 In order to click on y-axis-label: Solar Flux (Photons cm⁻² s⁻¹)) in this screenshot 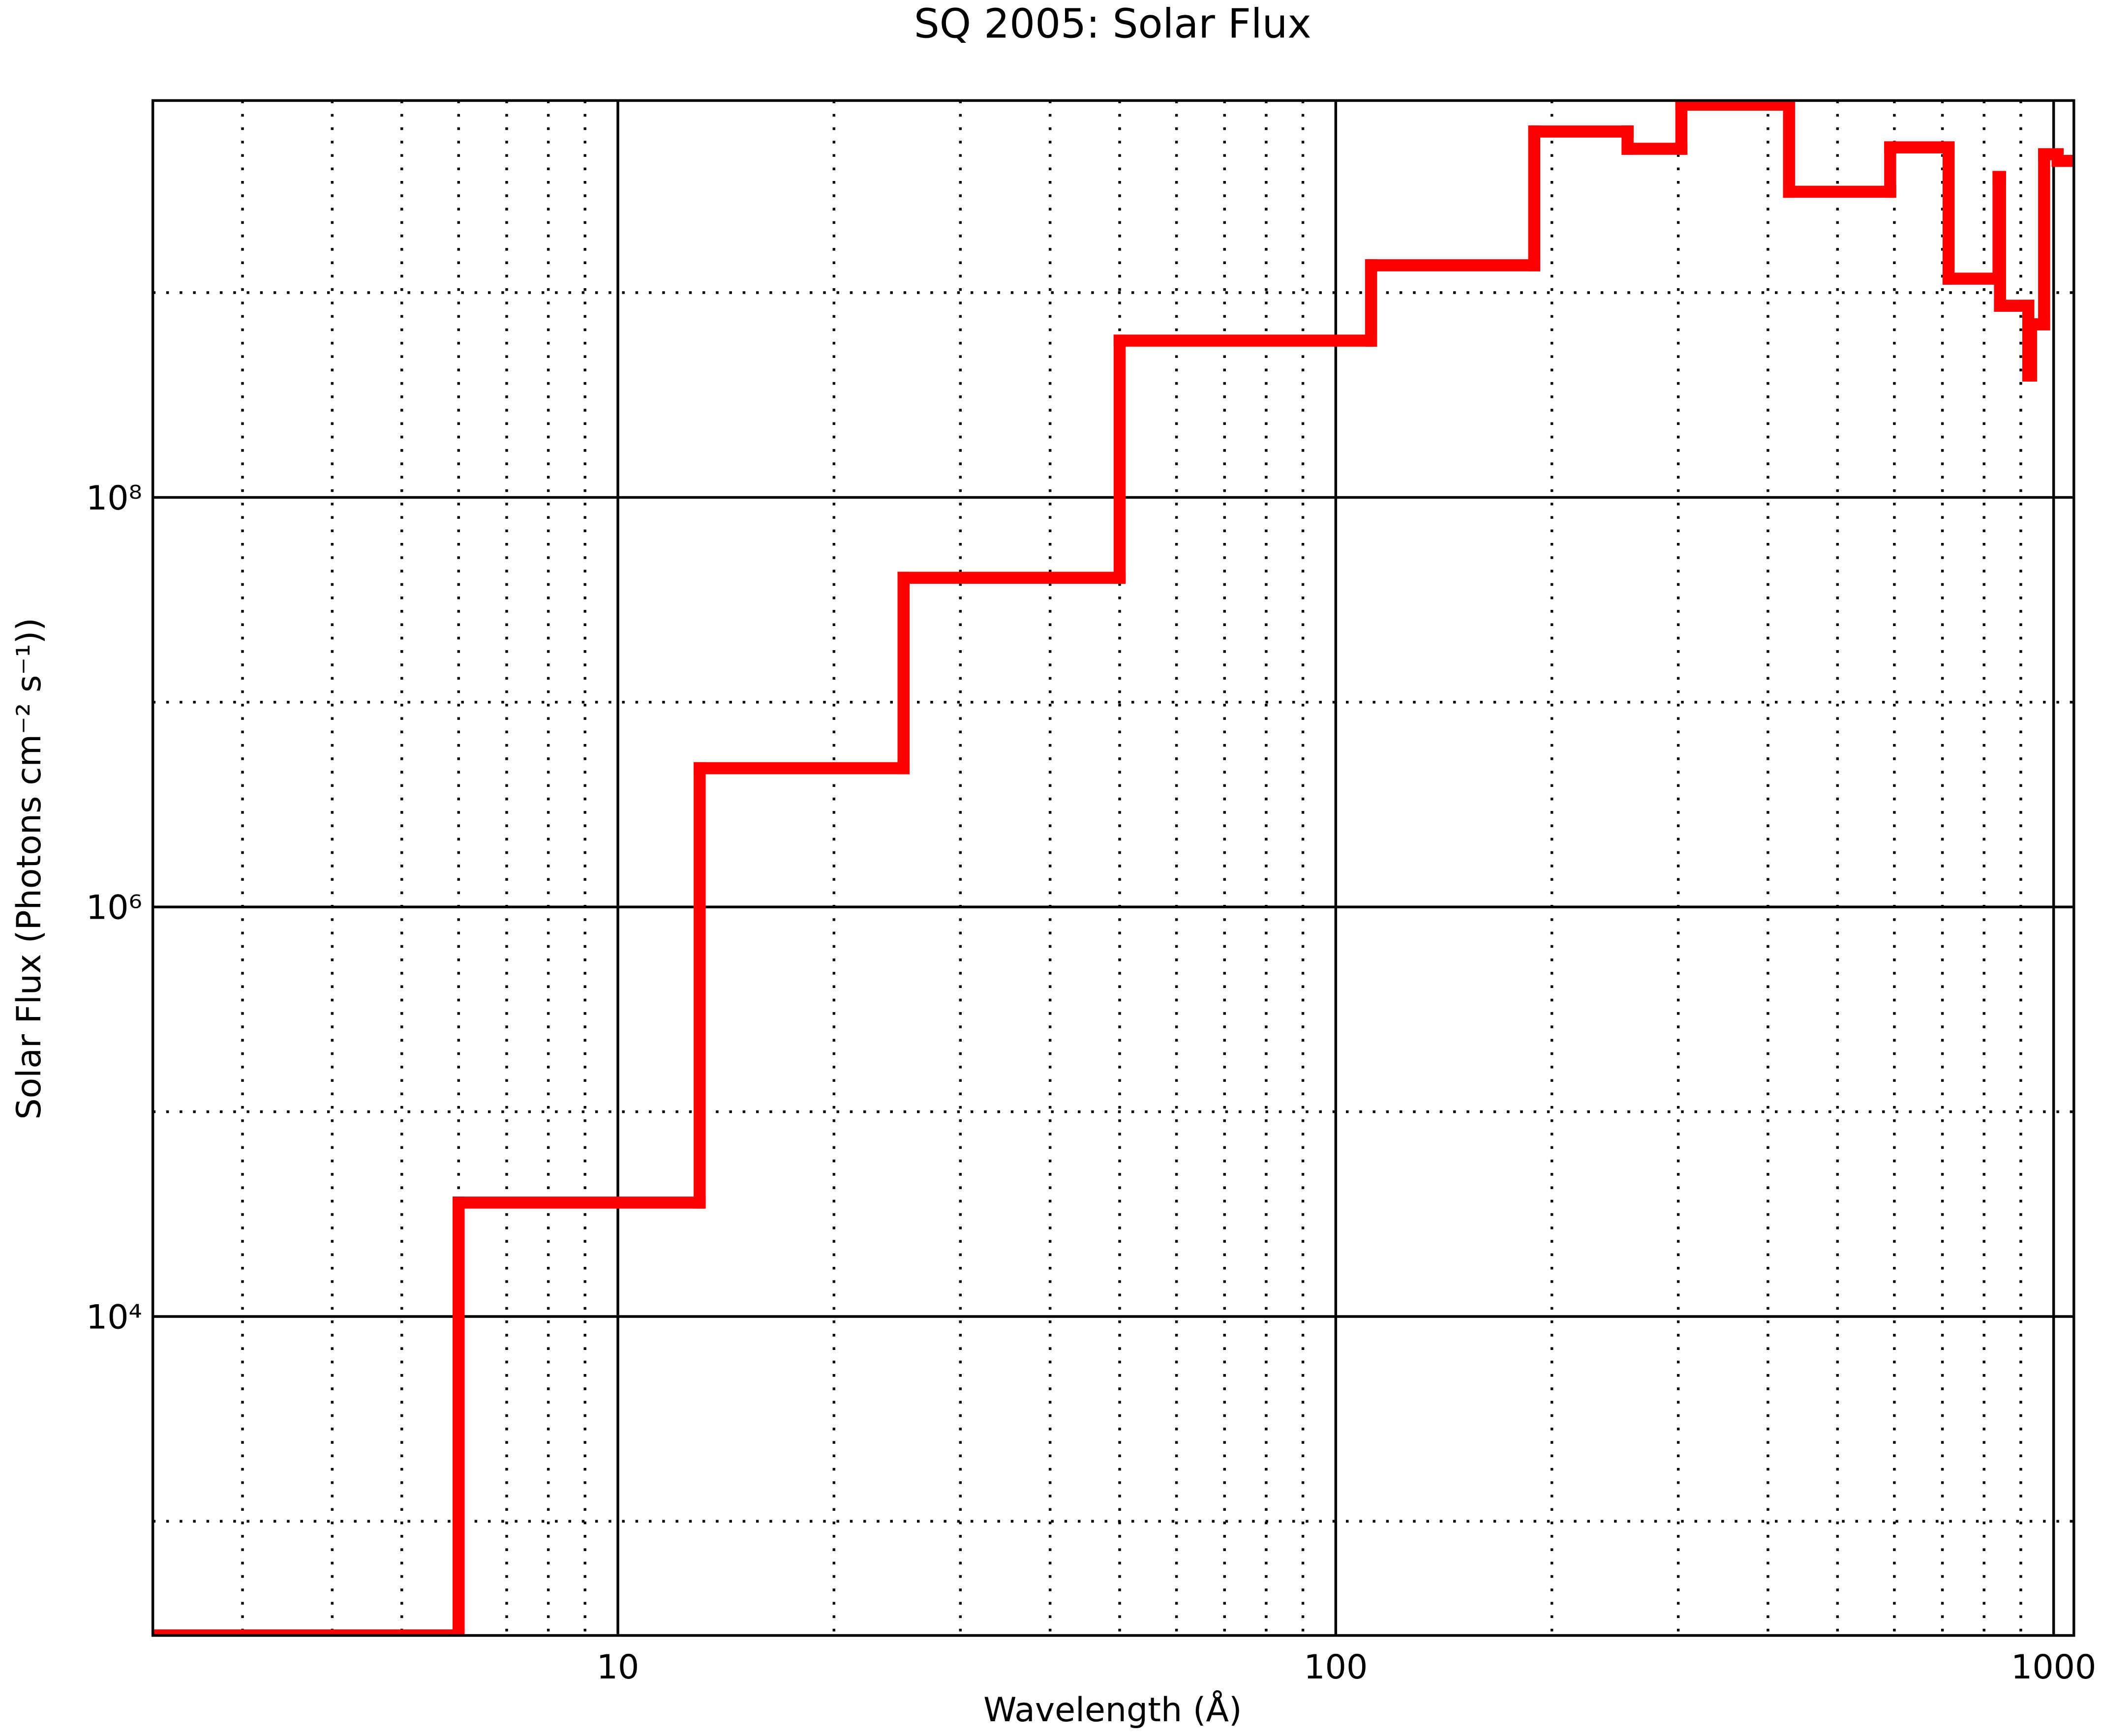, I will do `click(29, 869)`.